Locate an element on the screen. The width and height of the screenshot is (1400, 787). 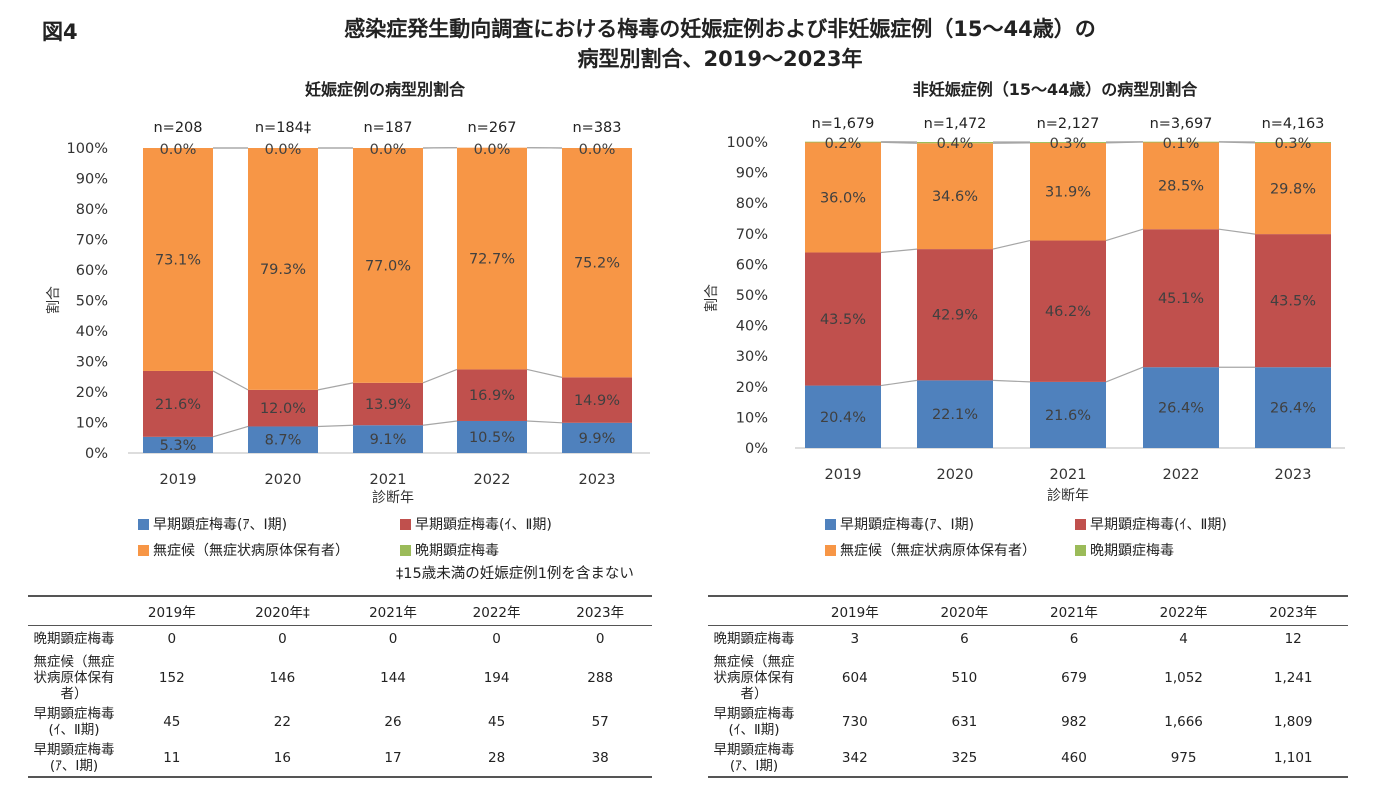
table-row: 無症候（無症状病原体保有者） 152 146 144 194 288 is located at coordinates (340, 678).